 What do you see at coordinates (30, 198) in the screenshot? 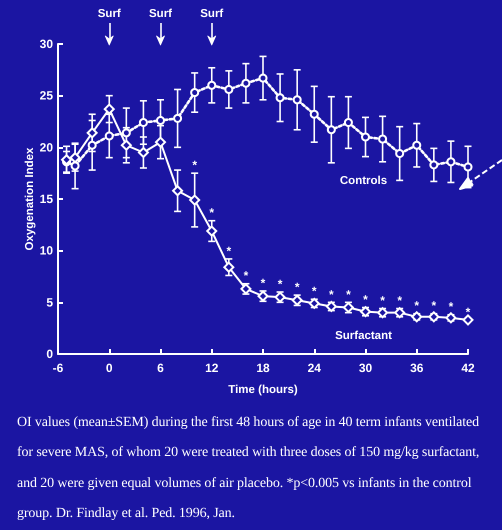
I see `y-axis-title: Oxygenation Index` at bounding box center [30, 198].